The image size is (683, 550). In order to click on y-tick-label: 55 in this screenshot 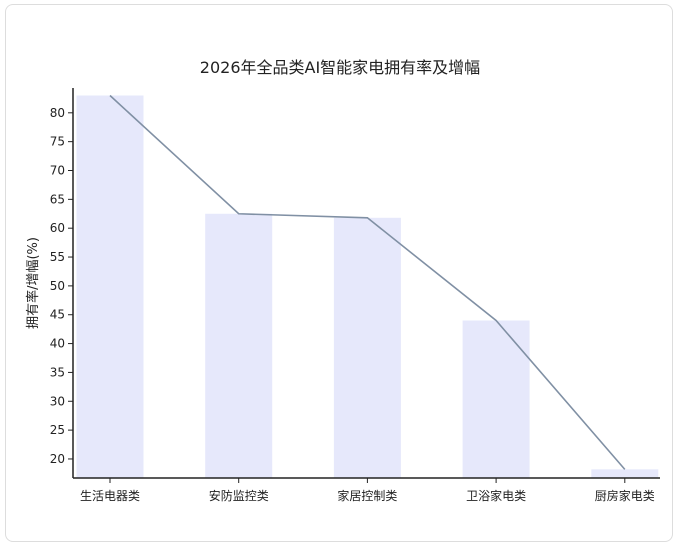, I will do `click(57, 257)`.